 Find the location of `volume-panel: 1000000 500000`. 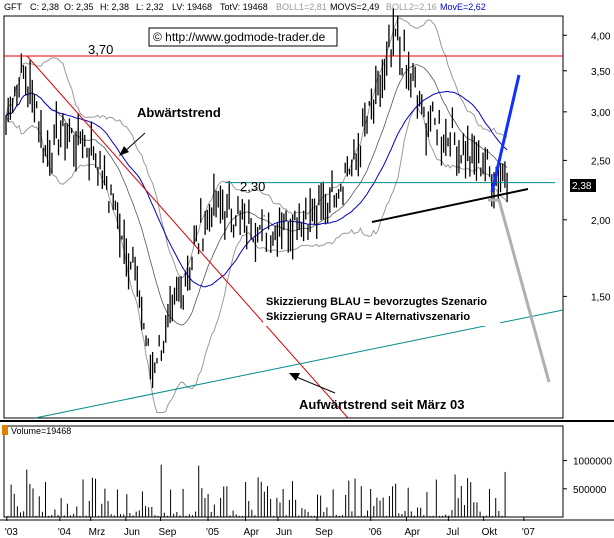

volume-panel: 1000000 500000 is located at coordinates (309, 487).